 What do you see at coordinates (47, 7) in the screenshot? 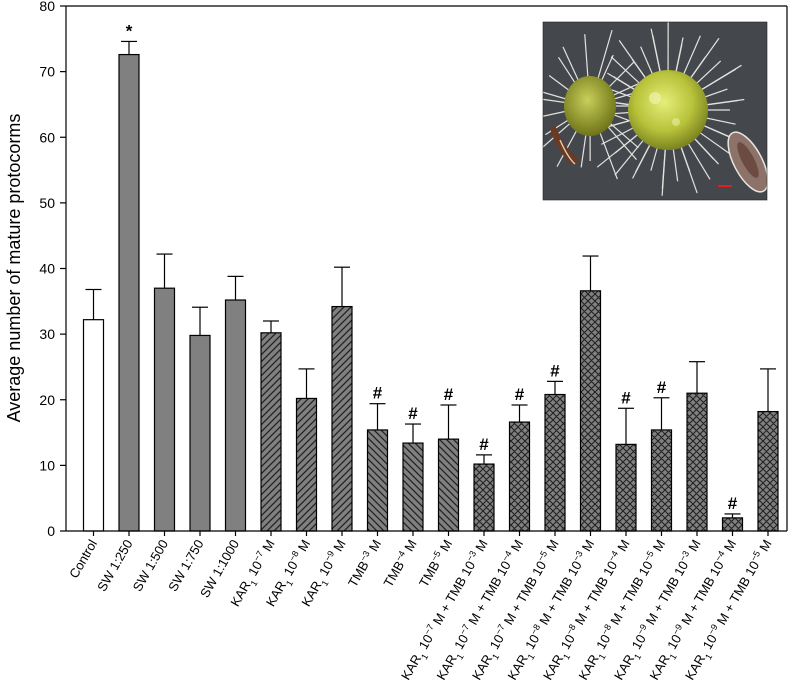
I see `y-tick-label: 80` at bounding box center [47, 7].